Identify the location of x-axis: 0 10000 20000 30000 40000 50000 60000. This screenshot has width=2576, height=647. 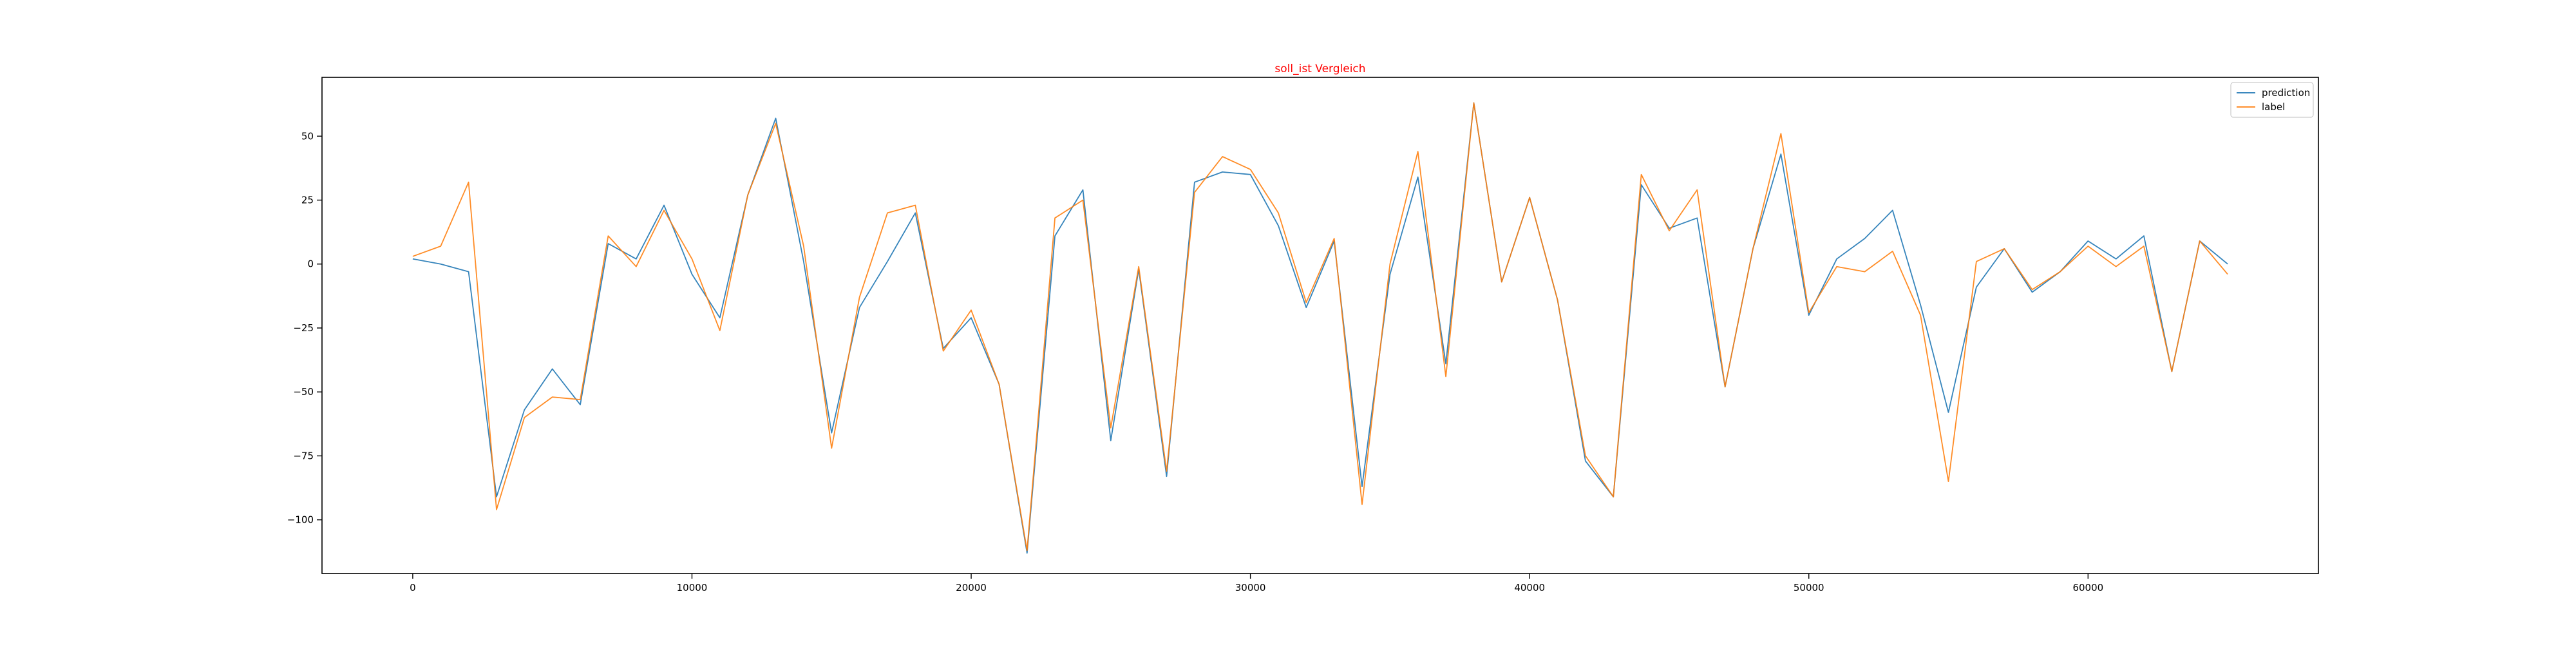
(1256, 584).